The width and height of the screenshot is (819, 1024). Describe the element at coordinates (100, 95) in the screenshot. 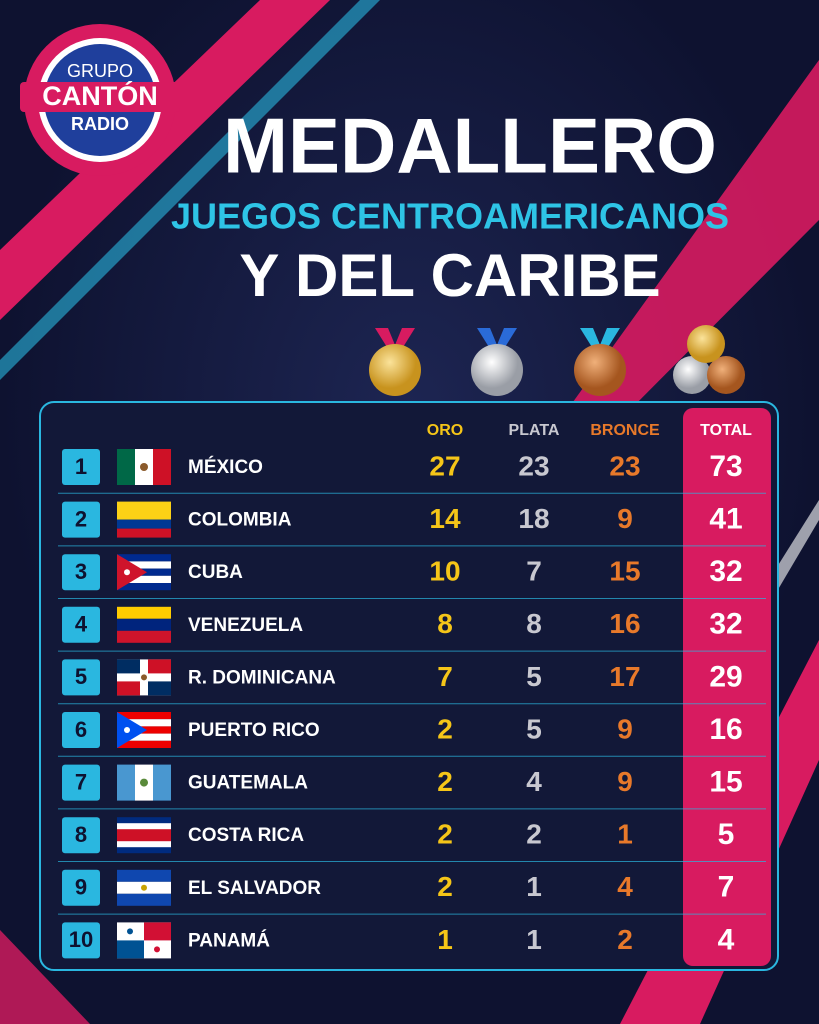

I see `logo-text: CANTÓN` at that location.